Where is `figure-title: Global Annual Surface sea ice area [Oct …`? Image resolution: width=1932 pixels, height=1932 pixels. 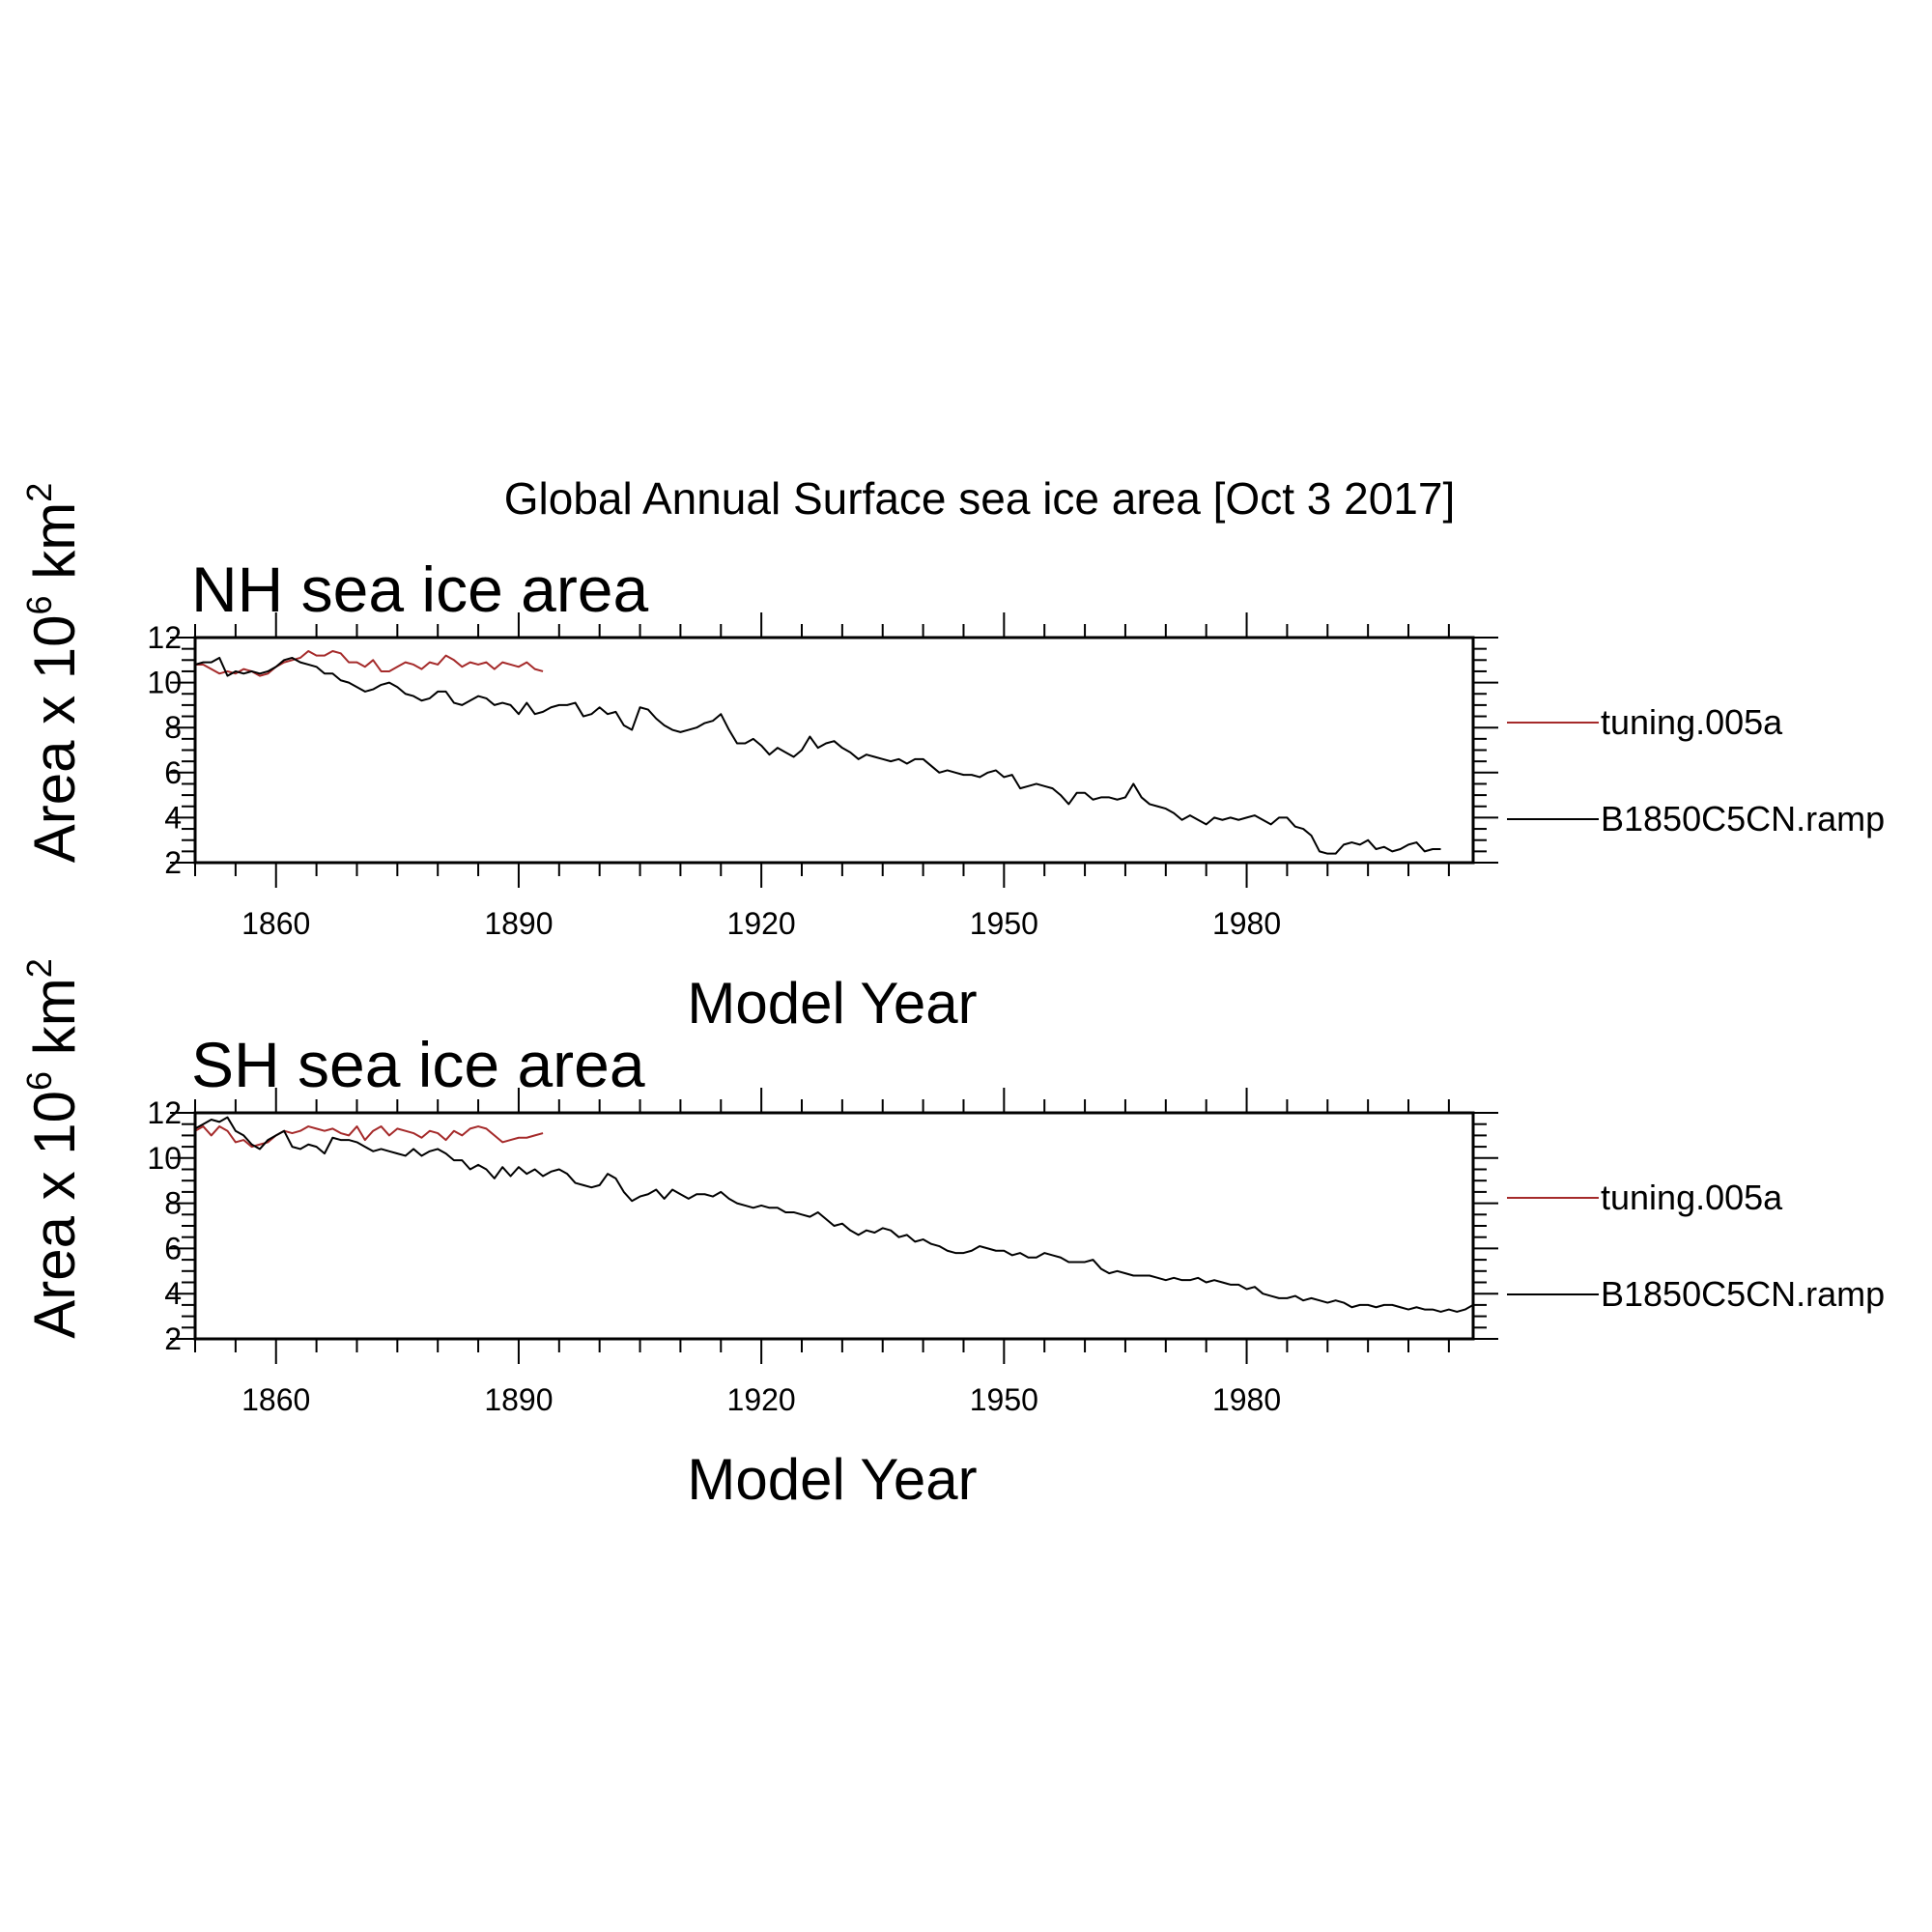
figure-title: Global Annual Surface sea ice area [Oct … is located at coordinates (980, 498).